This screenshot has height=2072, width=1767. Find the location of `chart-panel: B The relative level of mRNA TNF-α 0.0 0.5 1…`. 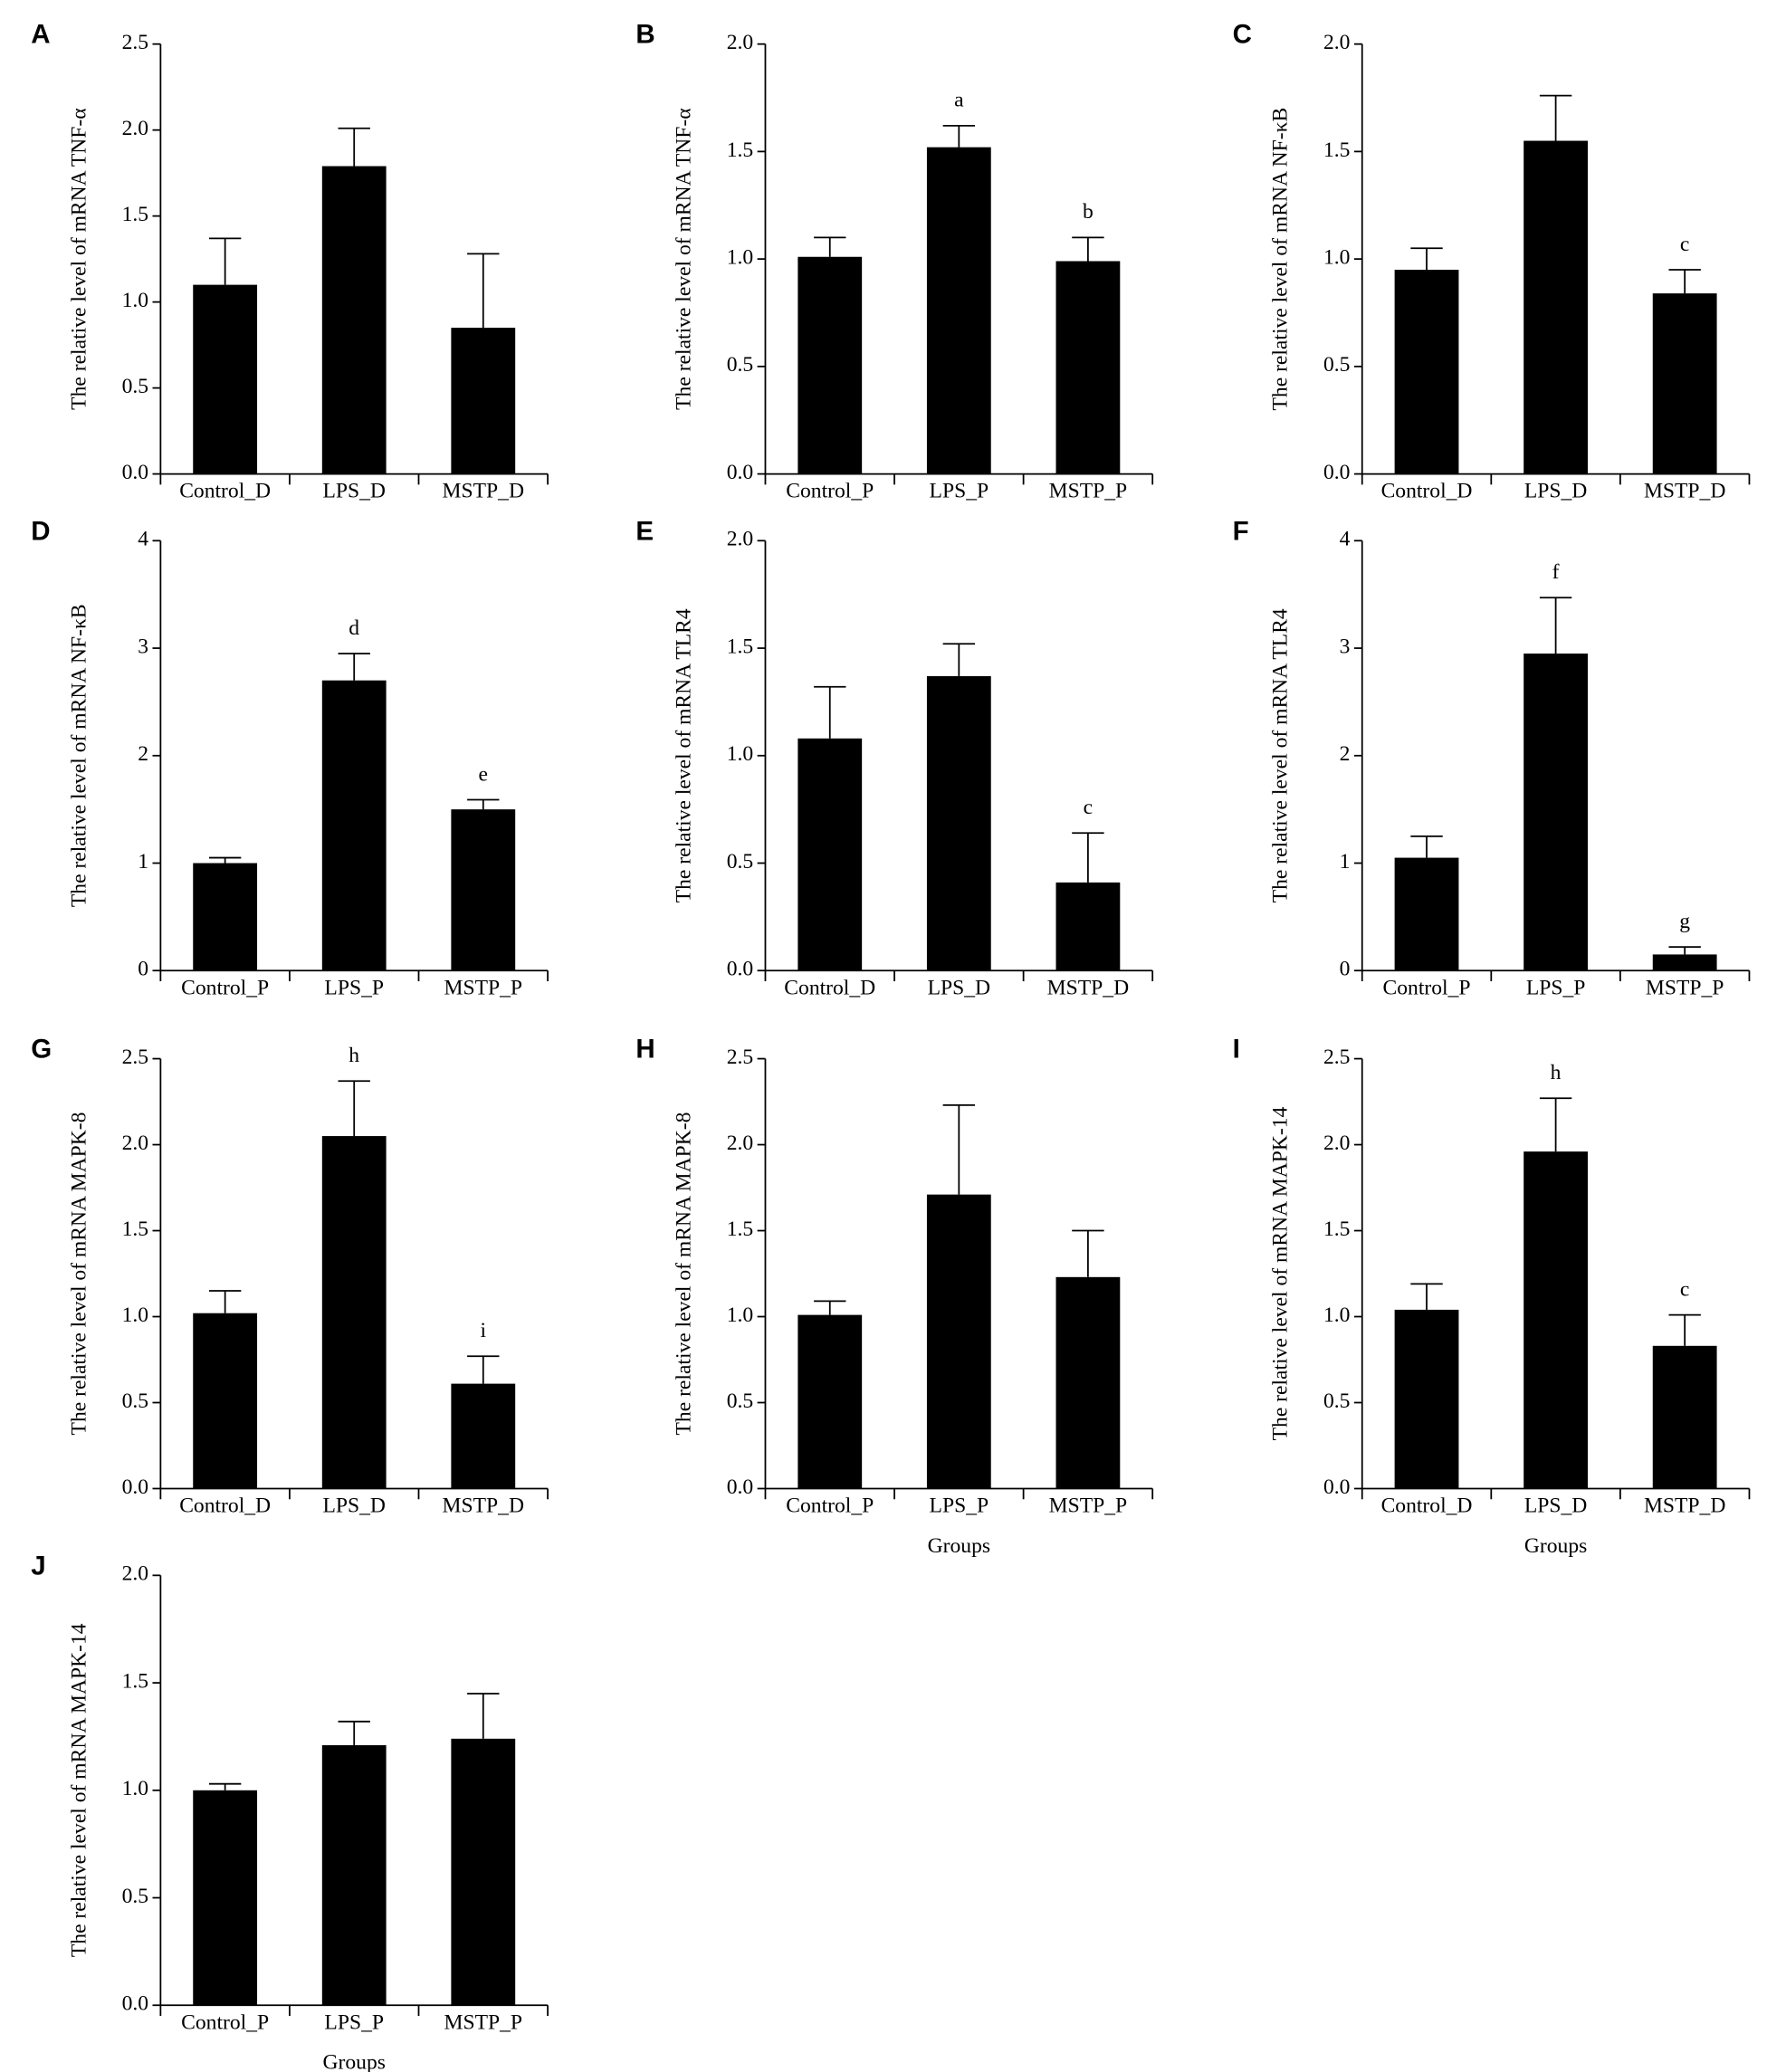

chart-panel: B The relative level of mRNA TNF-α 0.0 0.5 1… is located at coordinates (894, 261).